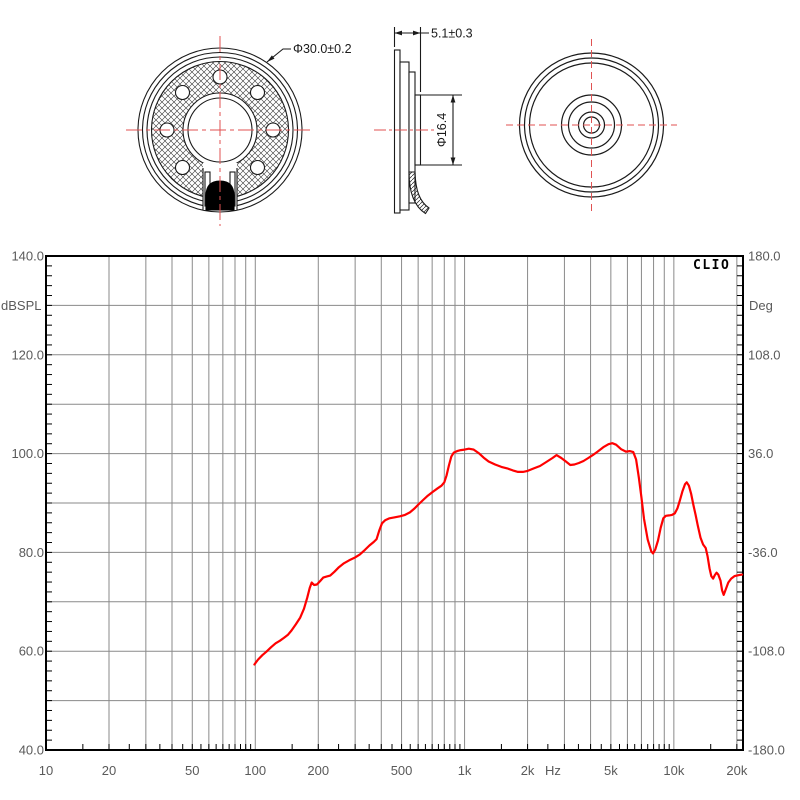  Describe the element at coordinates (31, 651) in the screenshot. I see `y-left-tick-label: 60.0` at that location.